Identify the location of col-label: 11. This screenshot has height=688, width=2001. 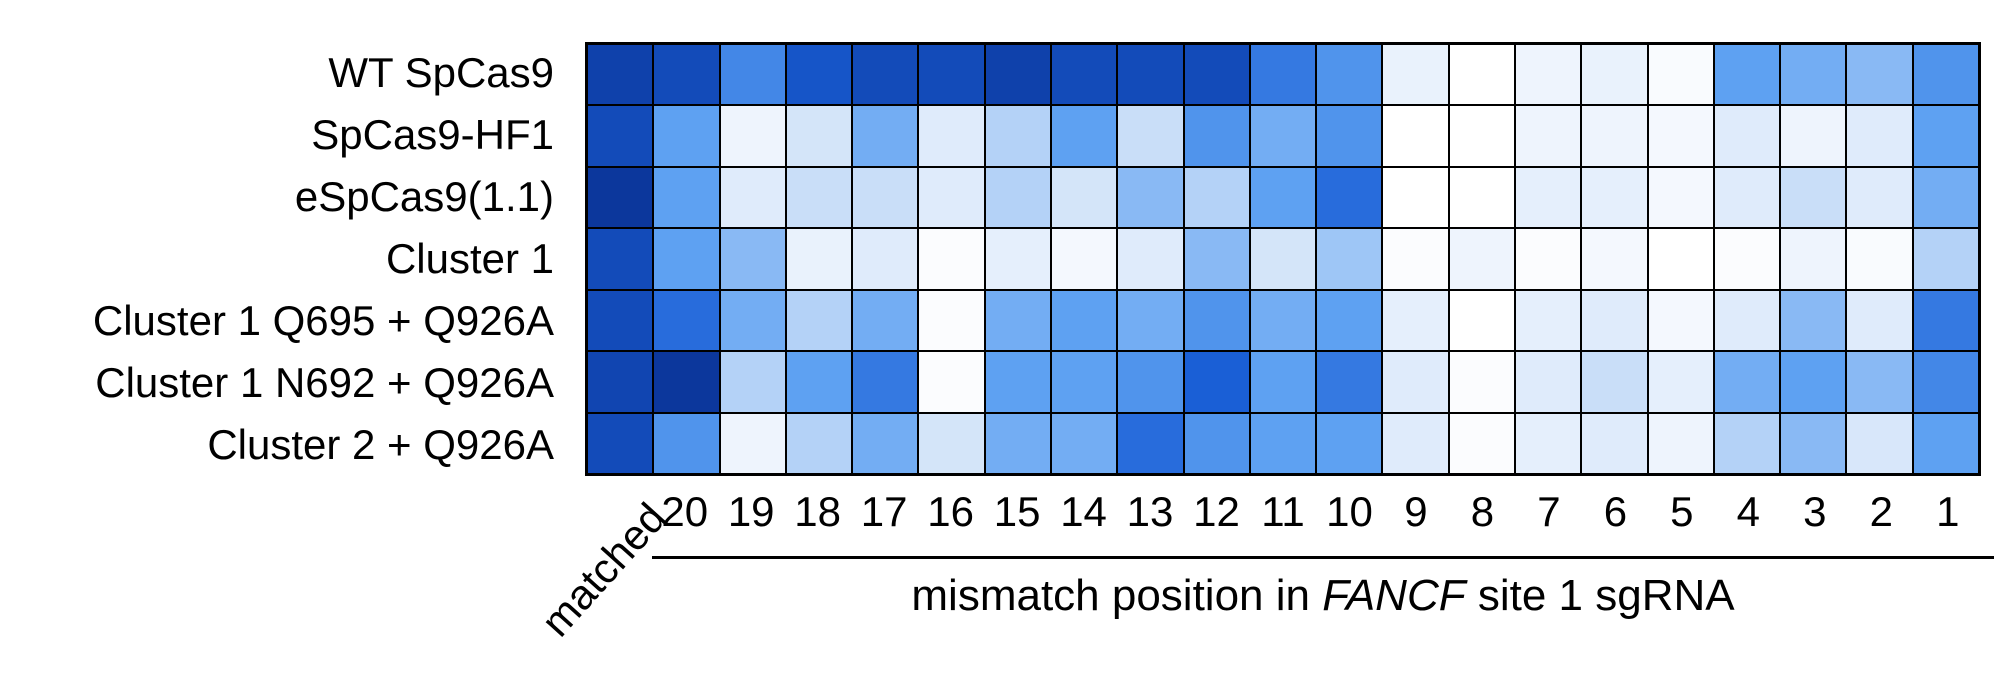
(1283, 511).